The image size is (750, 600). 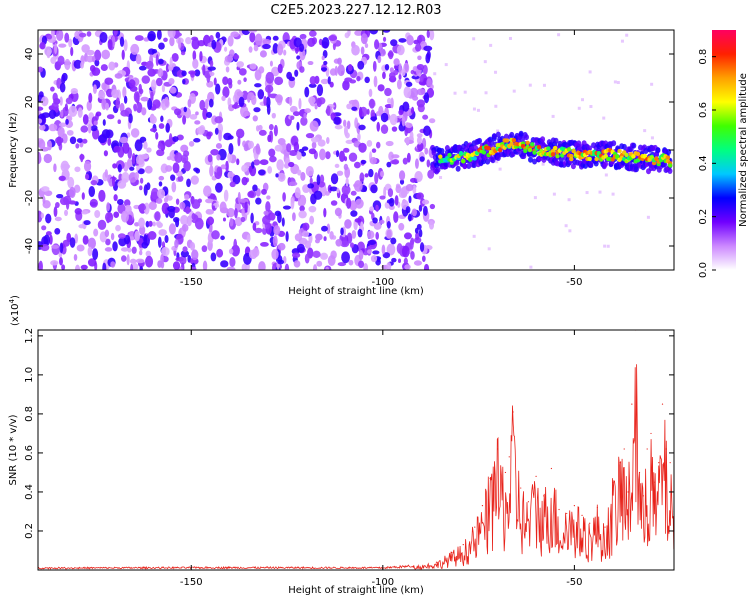 What do you see at coordinates (356, 590) in the screenshot?
I see `snr-xlabel: Height of straight line (km)` at bounding box center [356, 590].